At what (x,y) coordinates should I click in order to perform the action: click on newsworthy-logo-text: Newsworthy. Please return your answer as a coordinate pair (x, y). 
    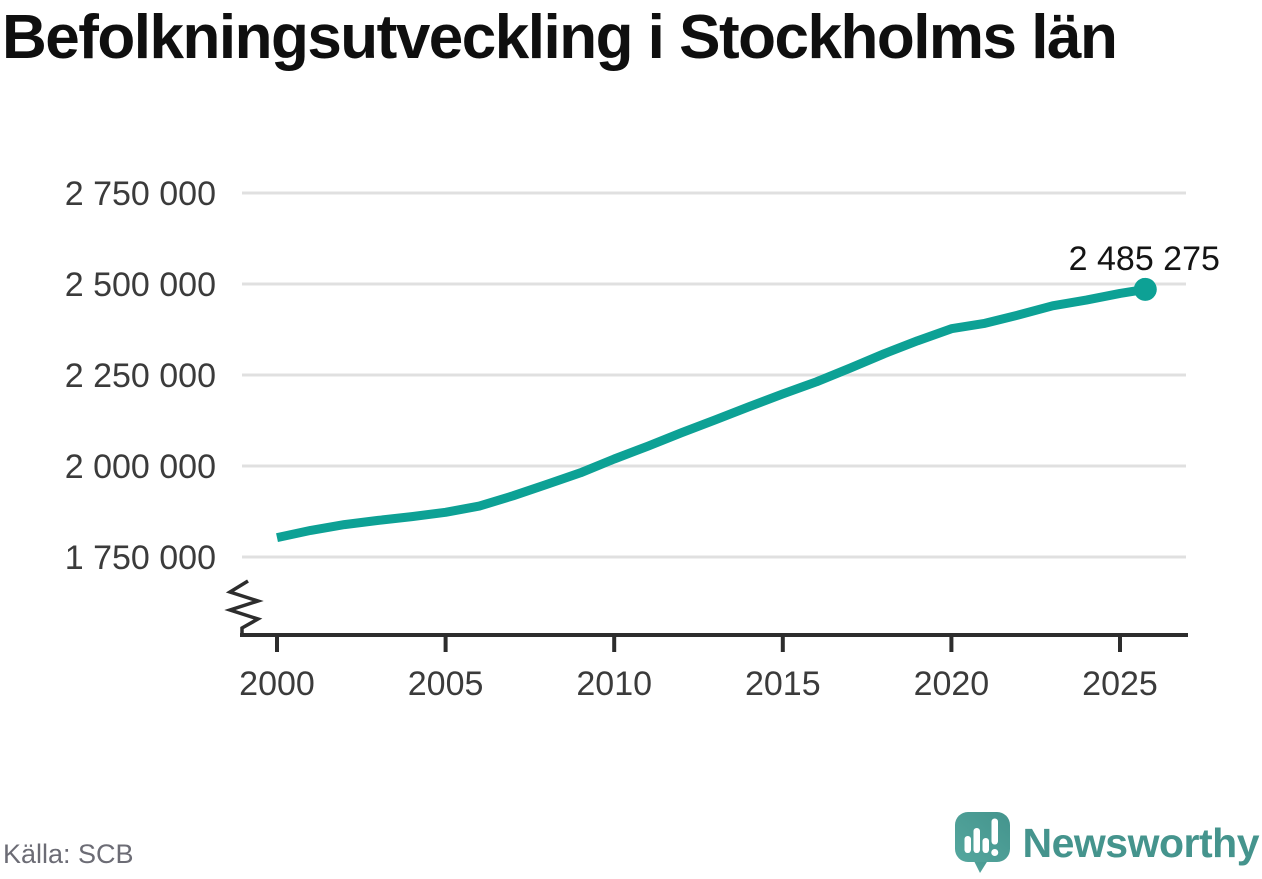
    Looking at the image, I should click on (1141, 842).